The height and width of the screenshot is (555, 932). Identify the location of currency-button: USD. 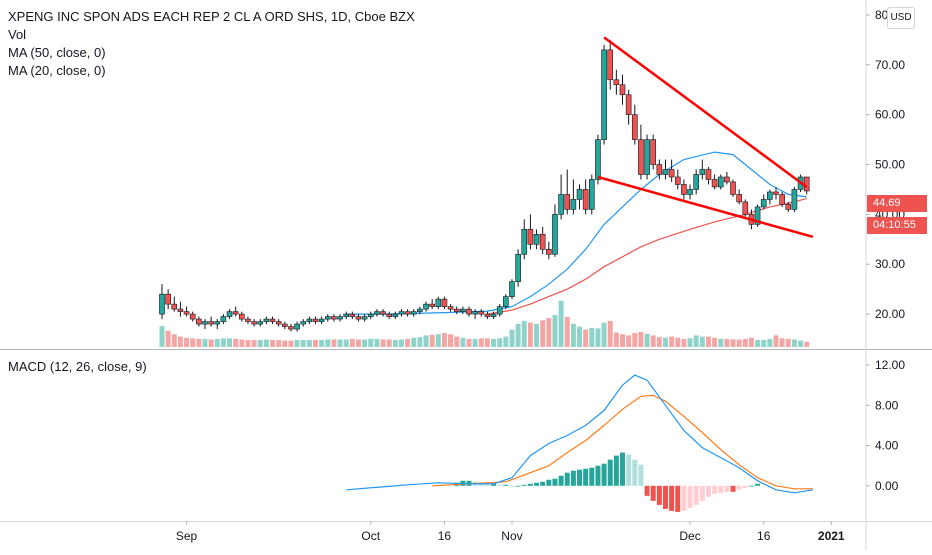
(901, 18).